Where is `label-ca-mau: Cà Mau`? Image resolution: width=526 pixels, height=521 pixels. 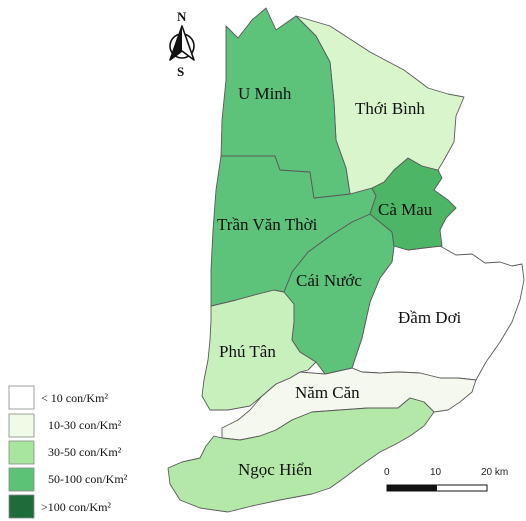
label-ca-mau: Cà Mau is located at coordinates (405, 209).